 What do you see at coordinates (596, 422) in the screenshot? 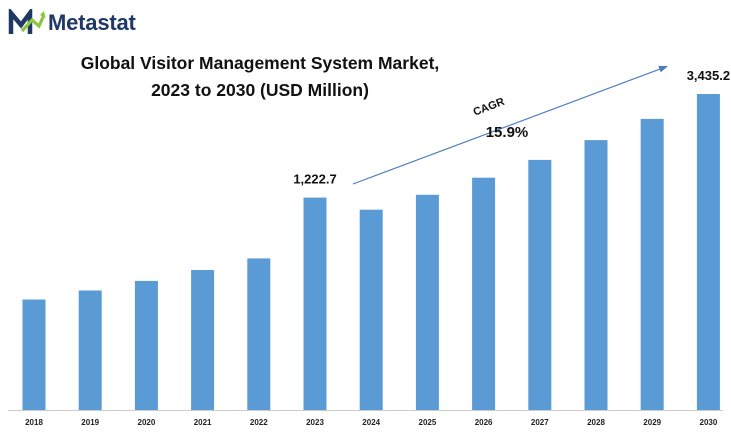
I see `x-tick-label-2028: 2028` at bounding box center [596, 422].